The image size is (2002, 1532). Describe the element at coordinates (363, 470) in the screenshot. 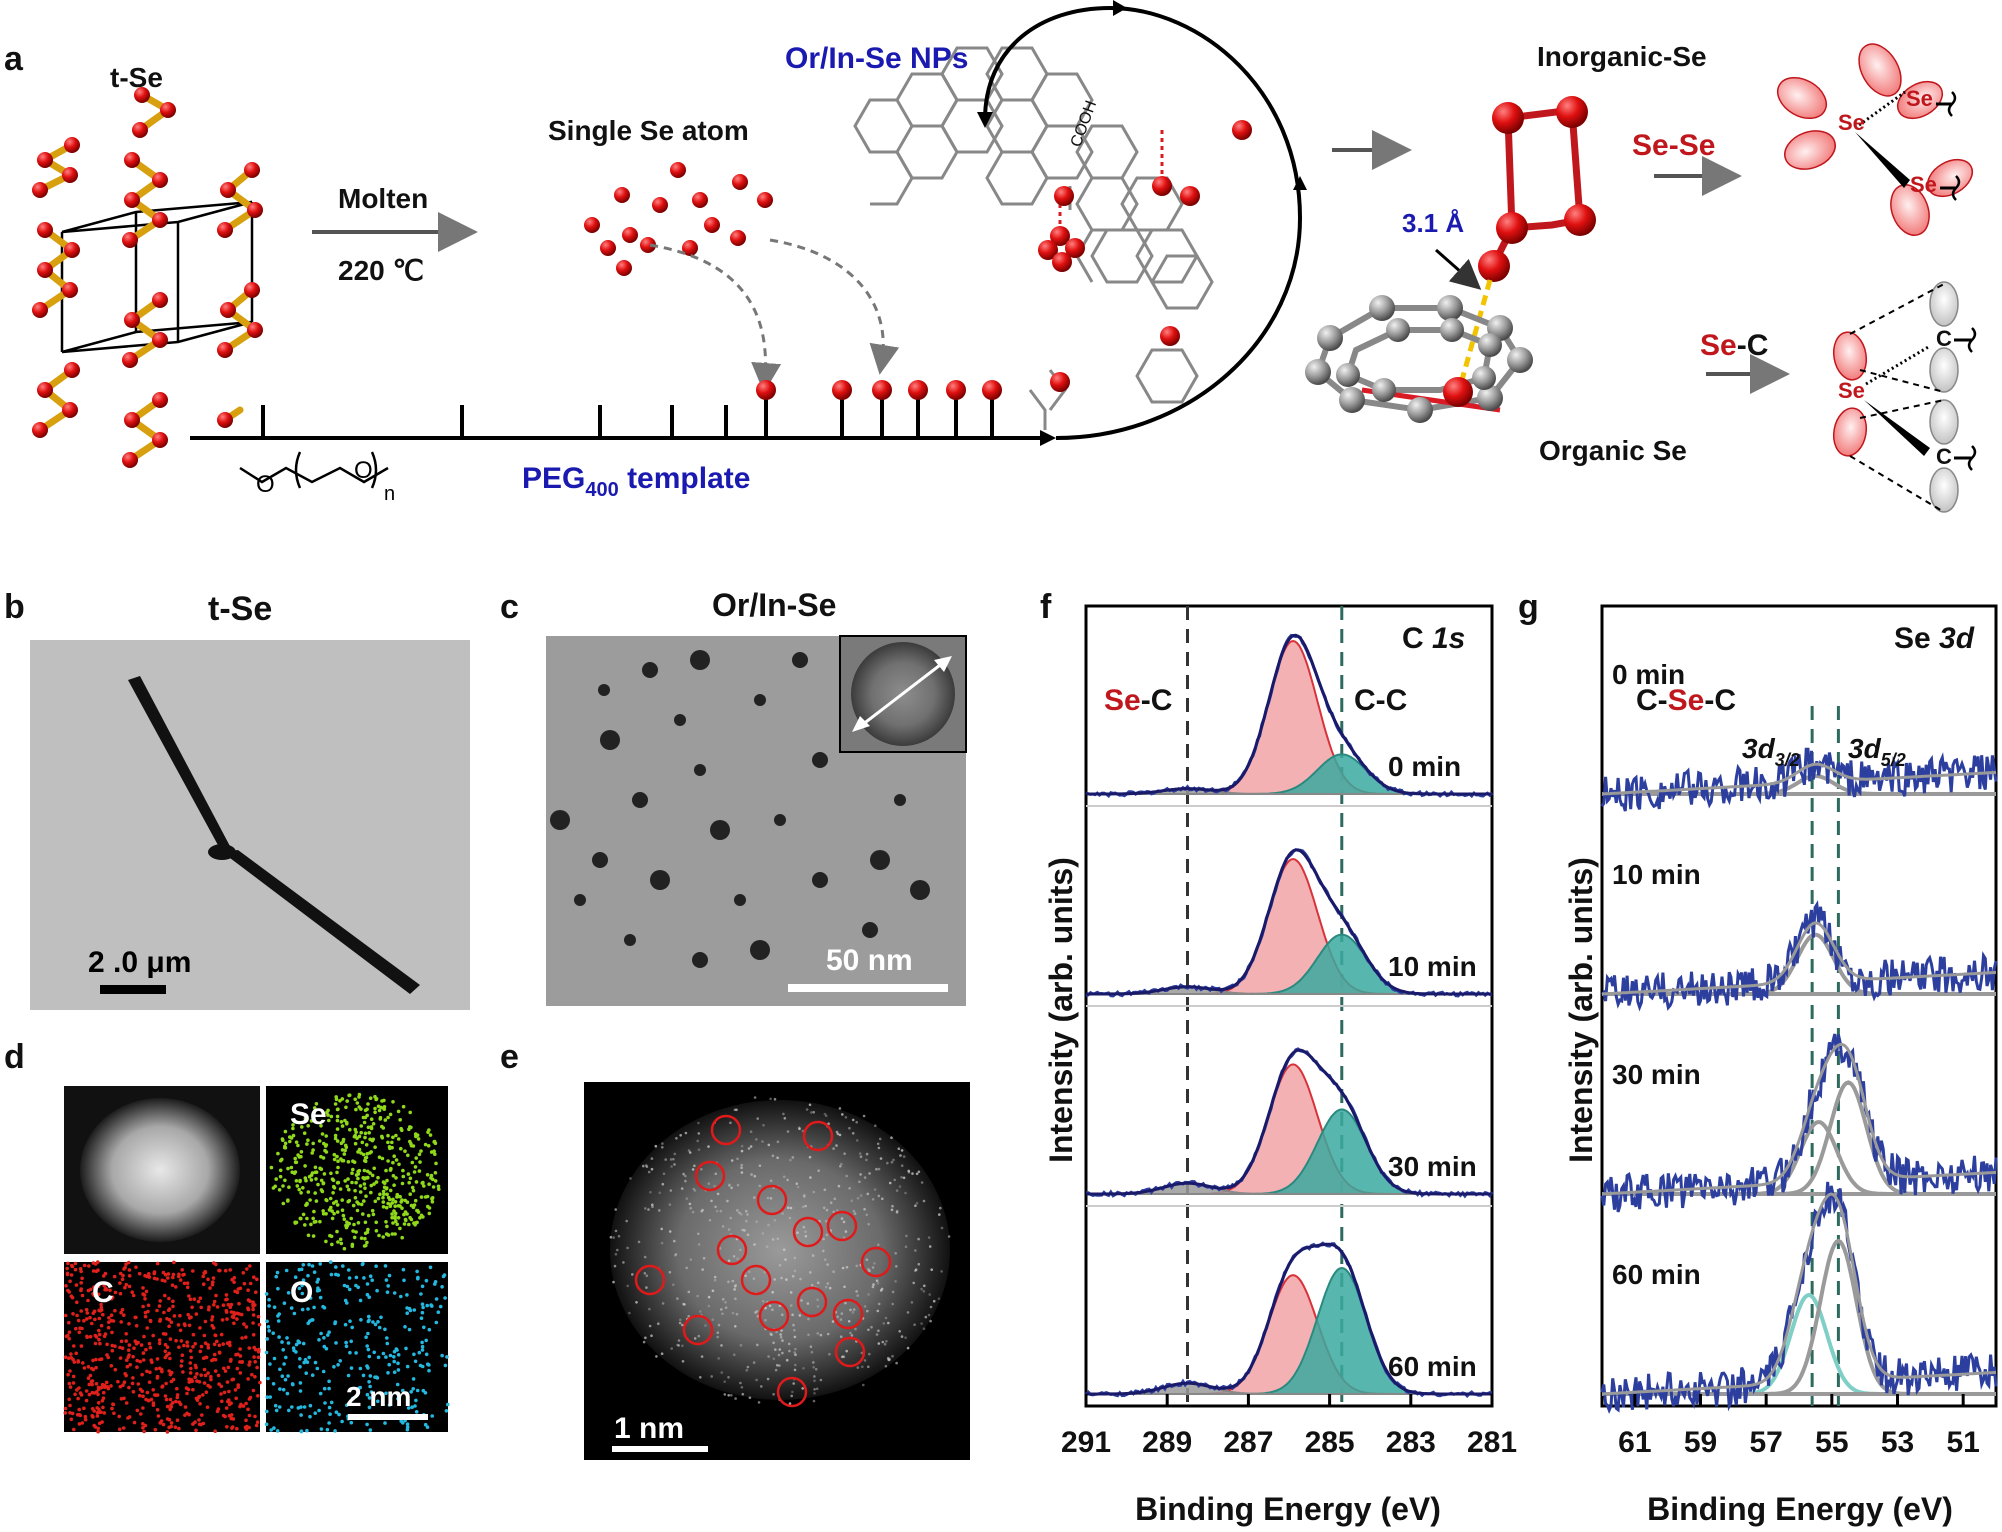

I see `peg-formula-o2: O` at that location.